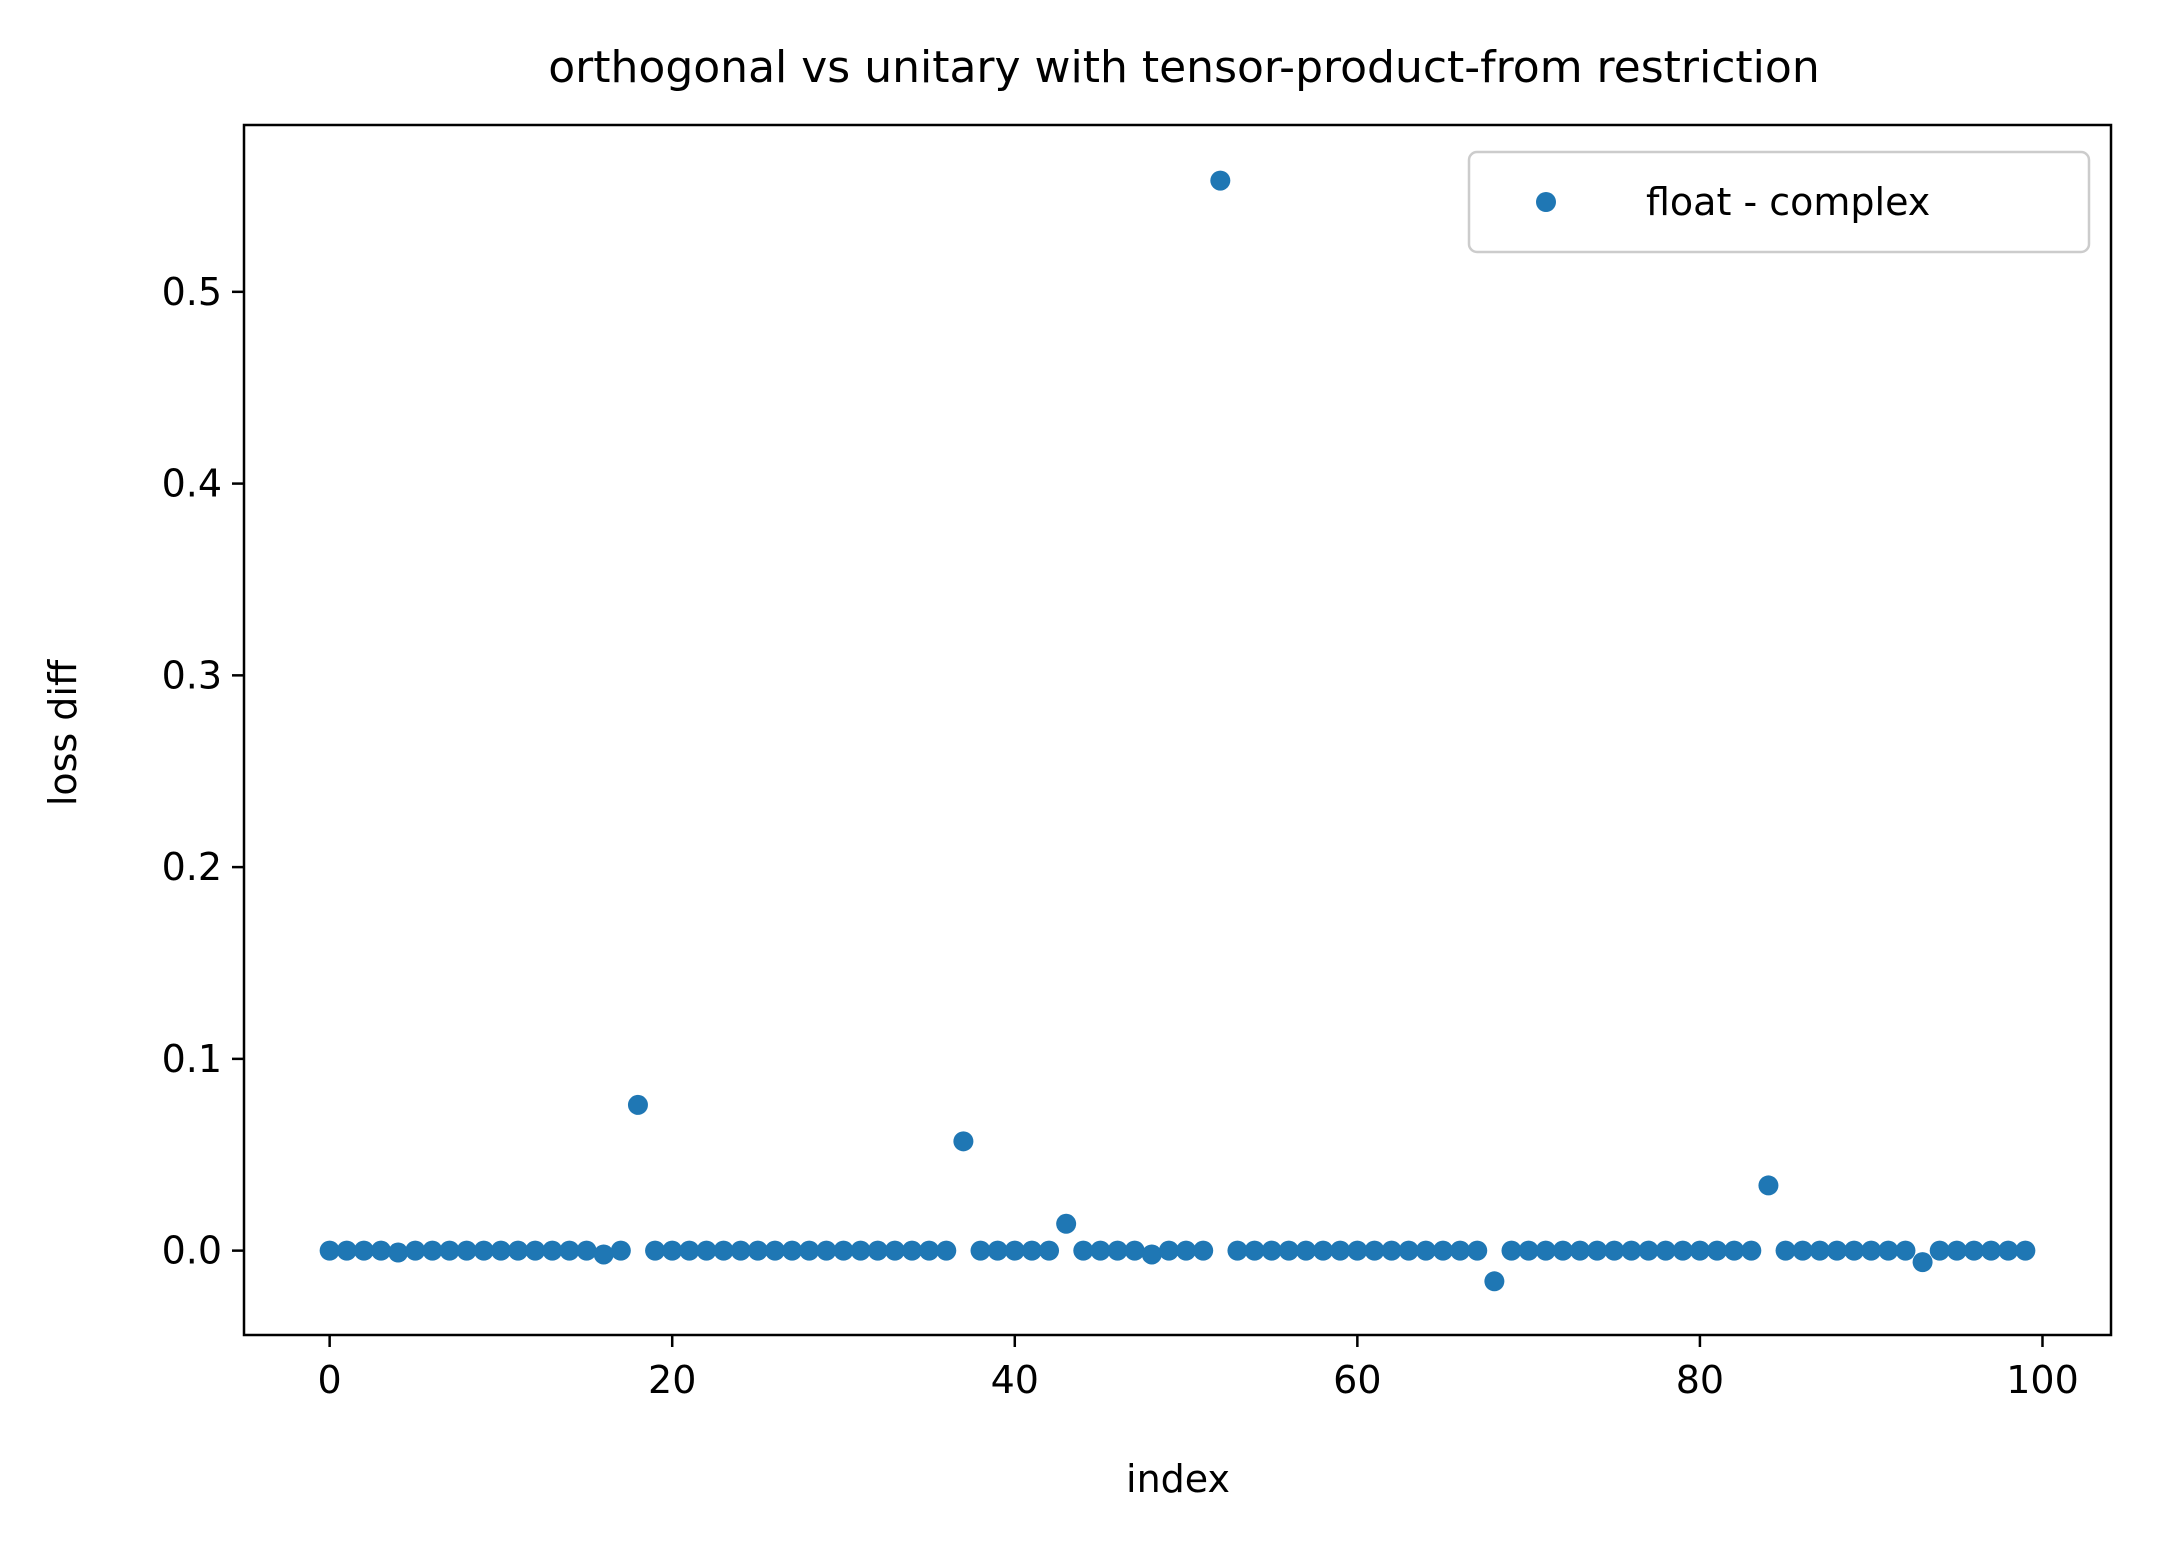 The height and width of the screenshot is (1542, 2174). I want to click on legend: float - complex, so click(1779, 202).